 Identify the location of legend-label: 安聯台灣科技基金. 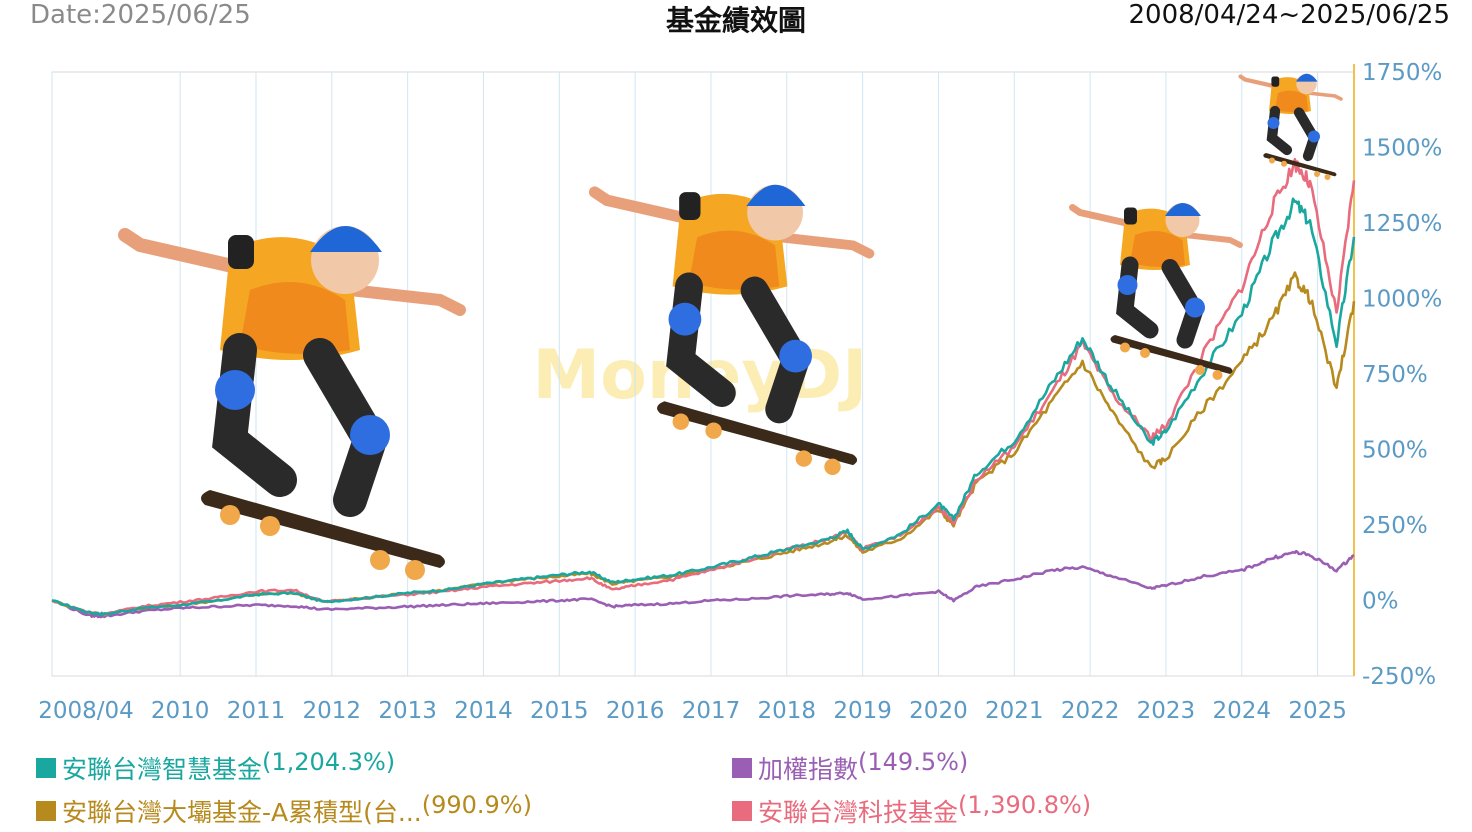
(858, 812).